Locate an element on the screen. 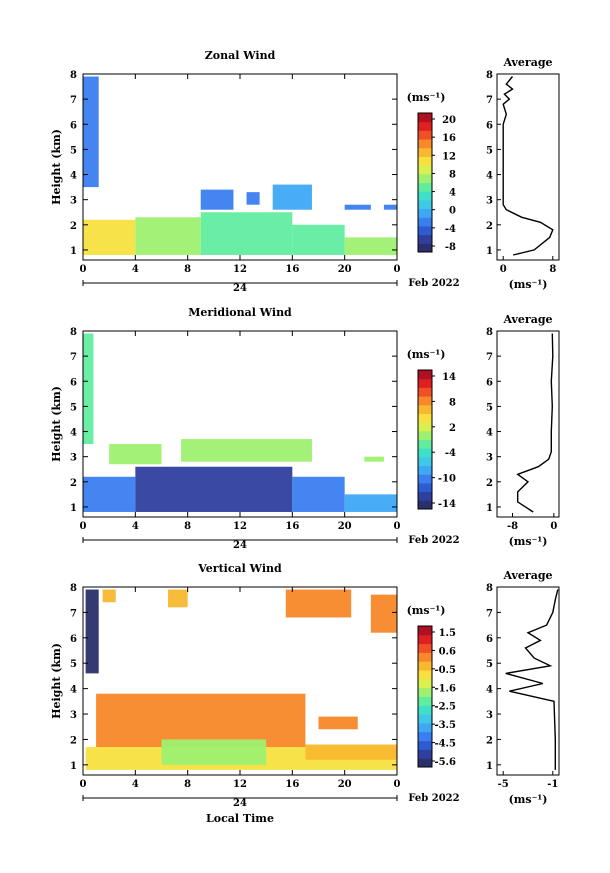  heatmap-cells is located at coordinates (240, 422).